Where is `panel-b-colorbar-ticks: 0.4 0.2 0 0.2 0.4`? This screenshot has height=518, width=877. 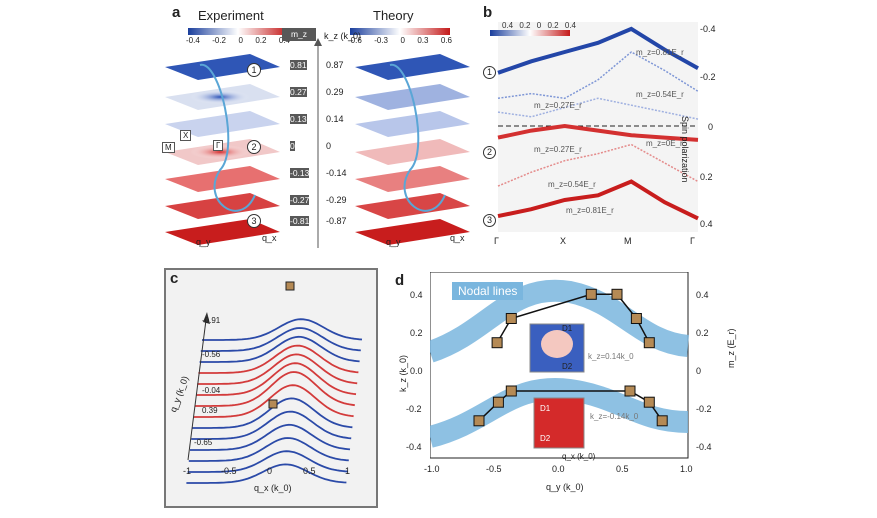
panel-b-colorbar-ticks: 0.4 0.2 0 0.2 0.4 is located at coordinates (539, 25).